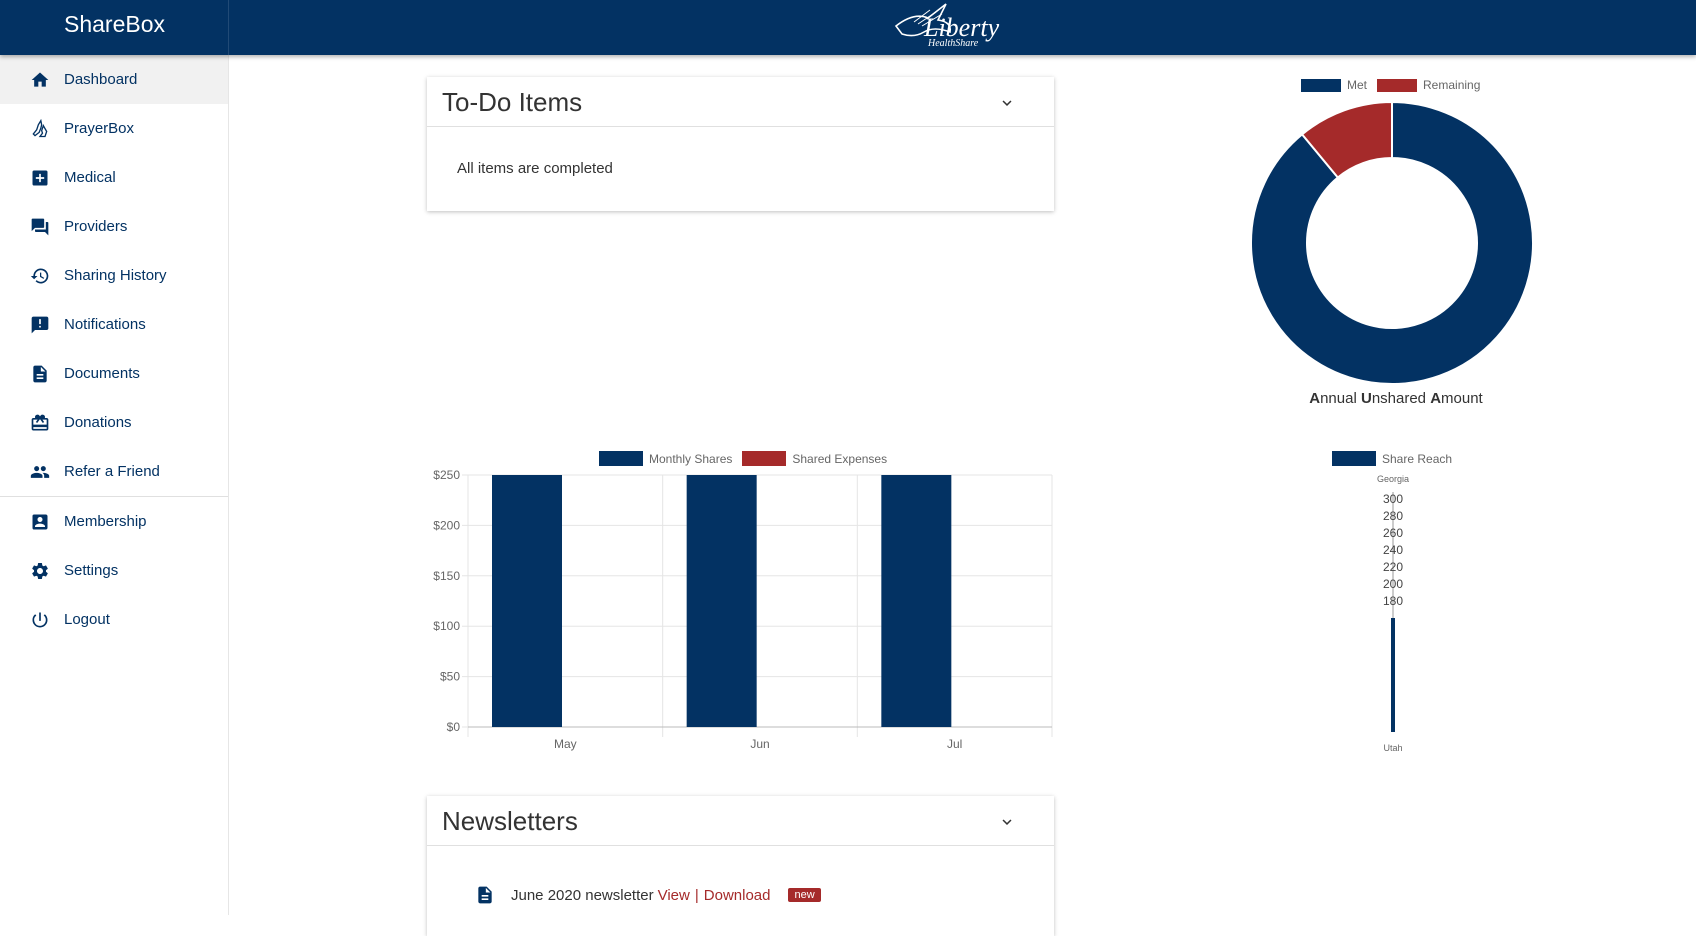 This screenshot has height=936, width=1696. What do you see at coordinates (962, 27) in the screenshot?
I see `logo-wordmark: Liberty` at bounding box center [962, 27].